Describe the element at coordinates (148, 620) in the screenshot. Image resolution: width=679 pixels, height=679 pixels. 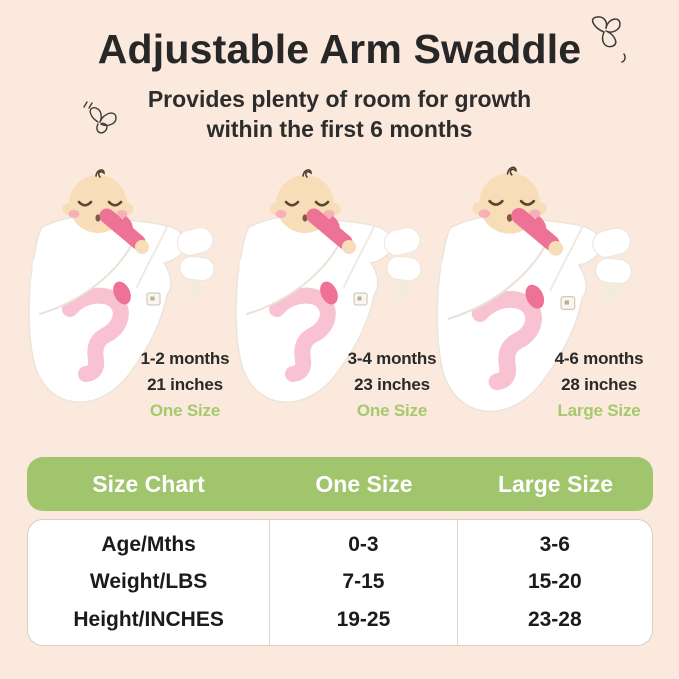
I see `row-label-height: Height/INCHES` at that location.